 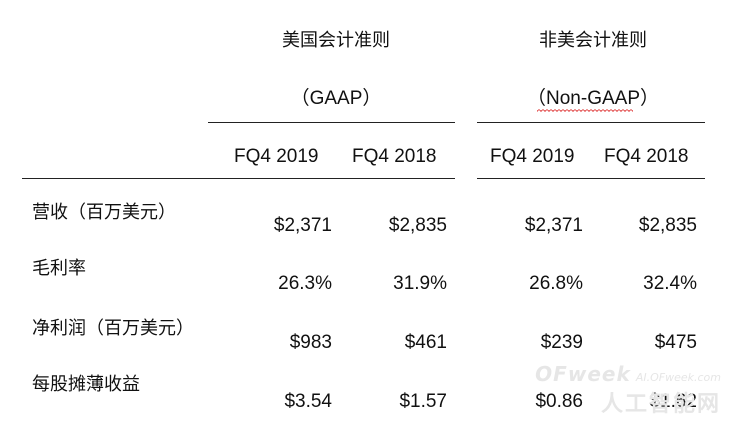 I want to click on spellcheck-underline, so click(x=585, y=110).